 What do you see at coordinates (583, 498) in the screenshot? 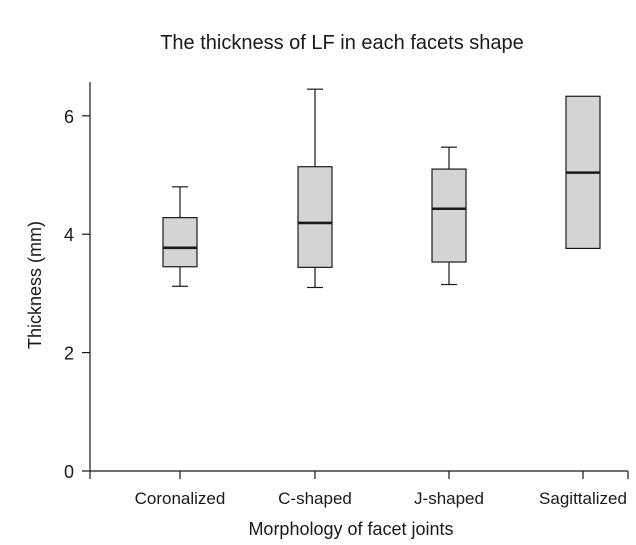
I see `x-tick-label-sagittalized: Sagittalized` at bounding box center [583, 498].